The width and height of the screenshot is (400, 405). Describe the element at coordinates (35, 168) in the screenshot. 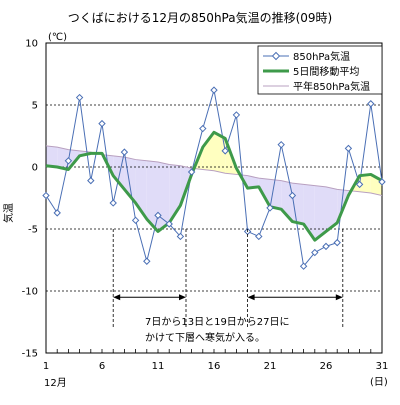

I see `y-tick-label: 0` at that location.